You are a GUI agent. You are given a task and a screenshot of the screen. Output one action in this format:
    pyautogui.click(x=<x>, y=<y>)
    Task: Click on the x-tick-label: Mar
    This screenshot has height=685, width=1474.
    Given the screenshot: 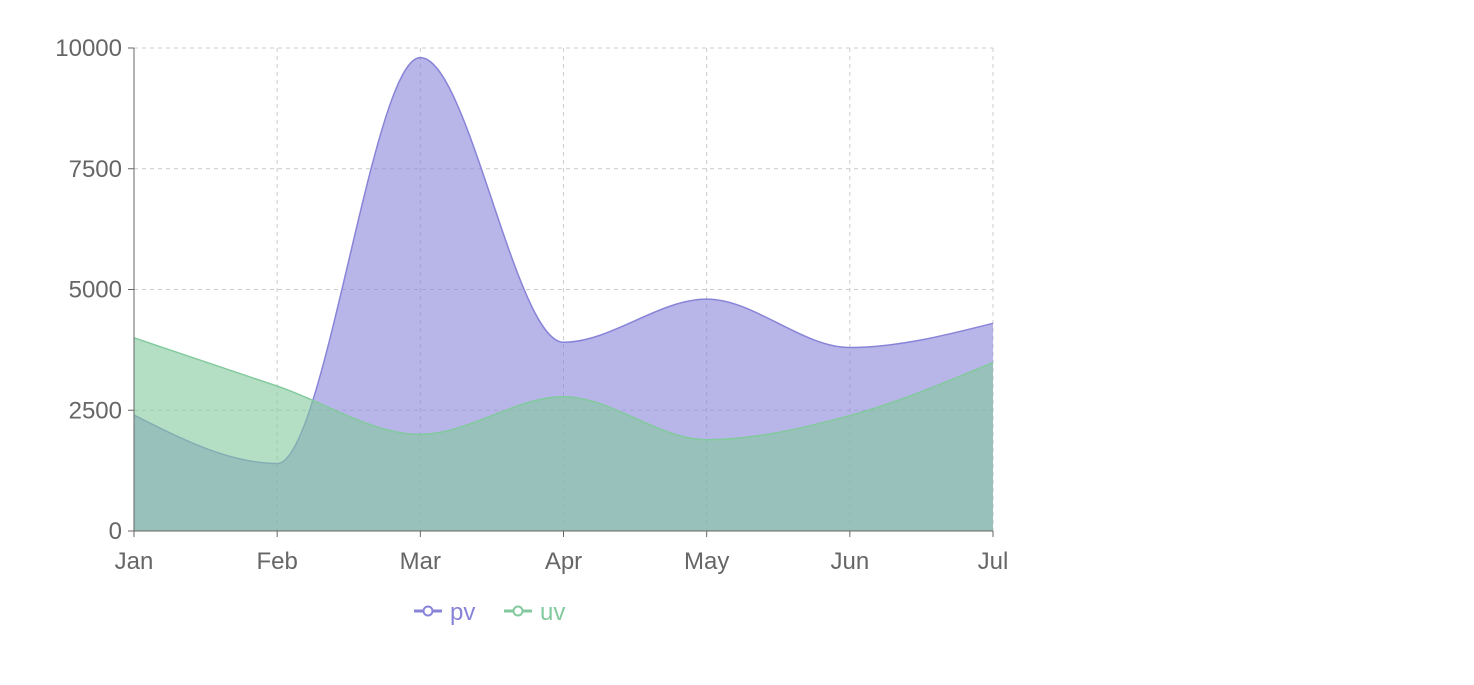 What is the action you would take?
    pyautogui.click(x=420, y=561)
    